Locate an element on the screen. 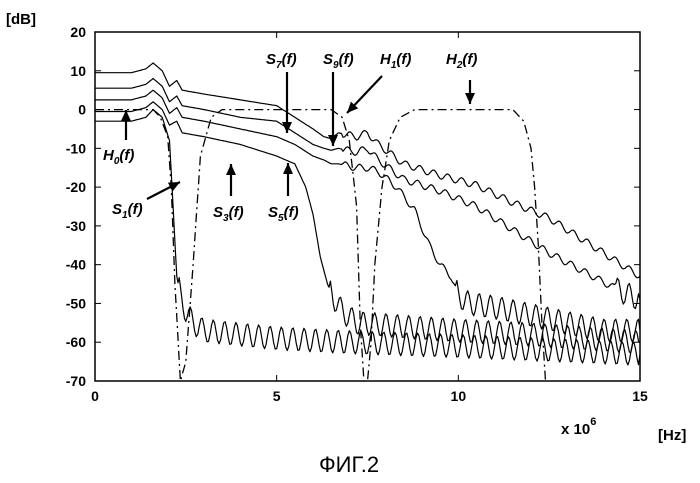 The height and width of the screenshot is (483, 700). y-tick-label: 0 is located at coordinates (82, 110).